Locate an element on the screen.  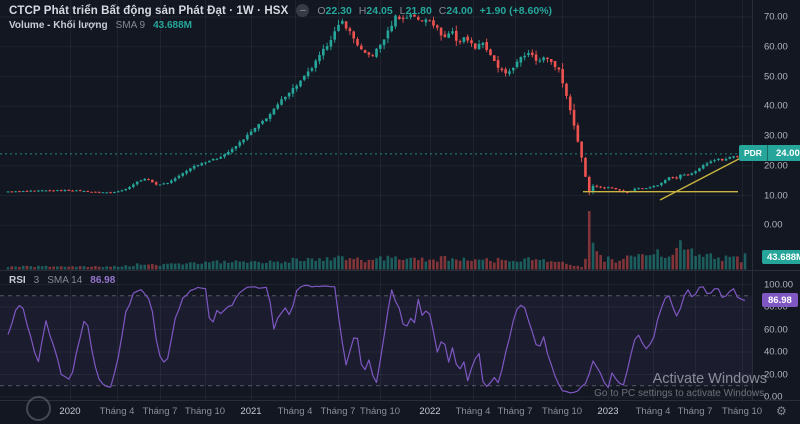
change-value: +1.90 (+8.60%) is located at coordinates (516, 10).